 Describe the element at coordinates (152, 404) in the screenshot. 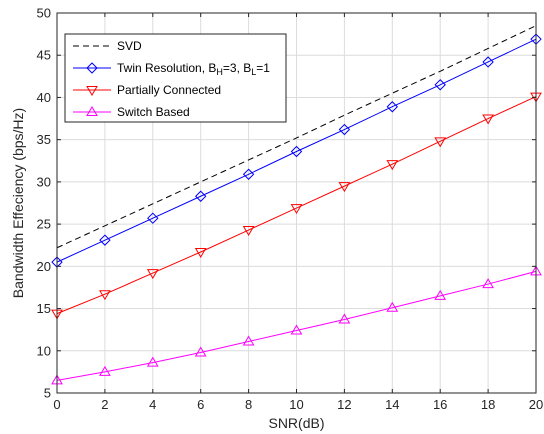

I see `x-tick-label: 4` at that location.